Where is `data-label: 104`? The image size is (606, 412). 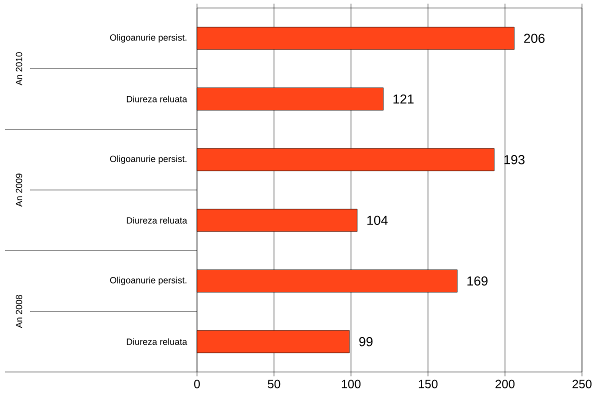 data-label: 104 is located at coordinates (377, 220).